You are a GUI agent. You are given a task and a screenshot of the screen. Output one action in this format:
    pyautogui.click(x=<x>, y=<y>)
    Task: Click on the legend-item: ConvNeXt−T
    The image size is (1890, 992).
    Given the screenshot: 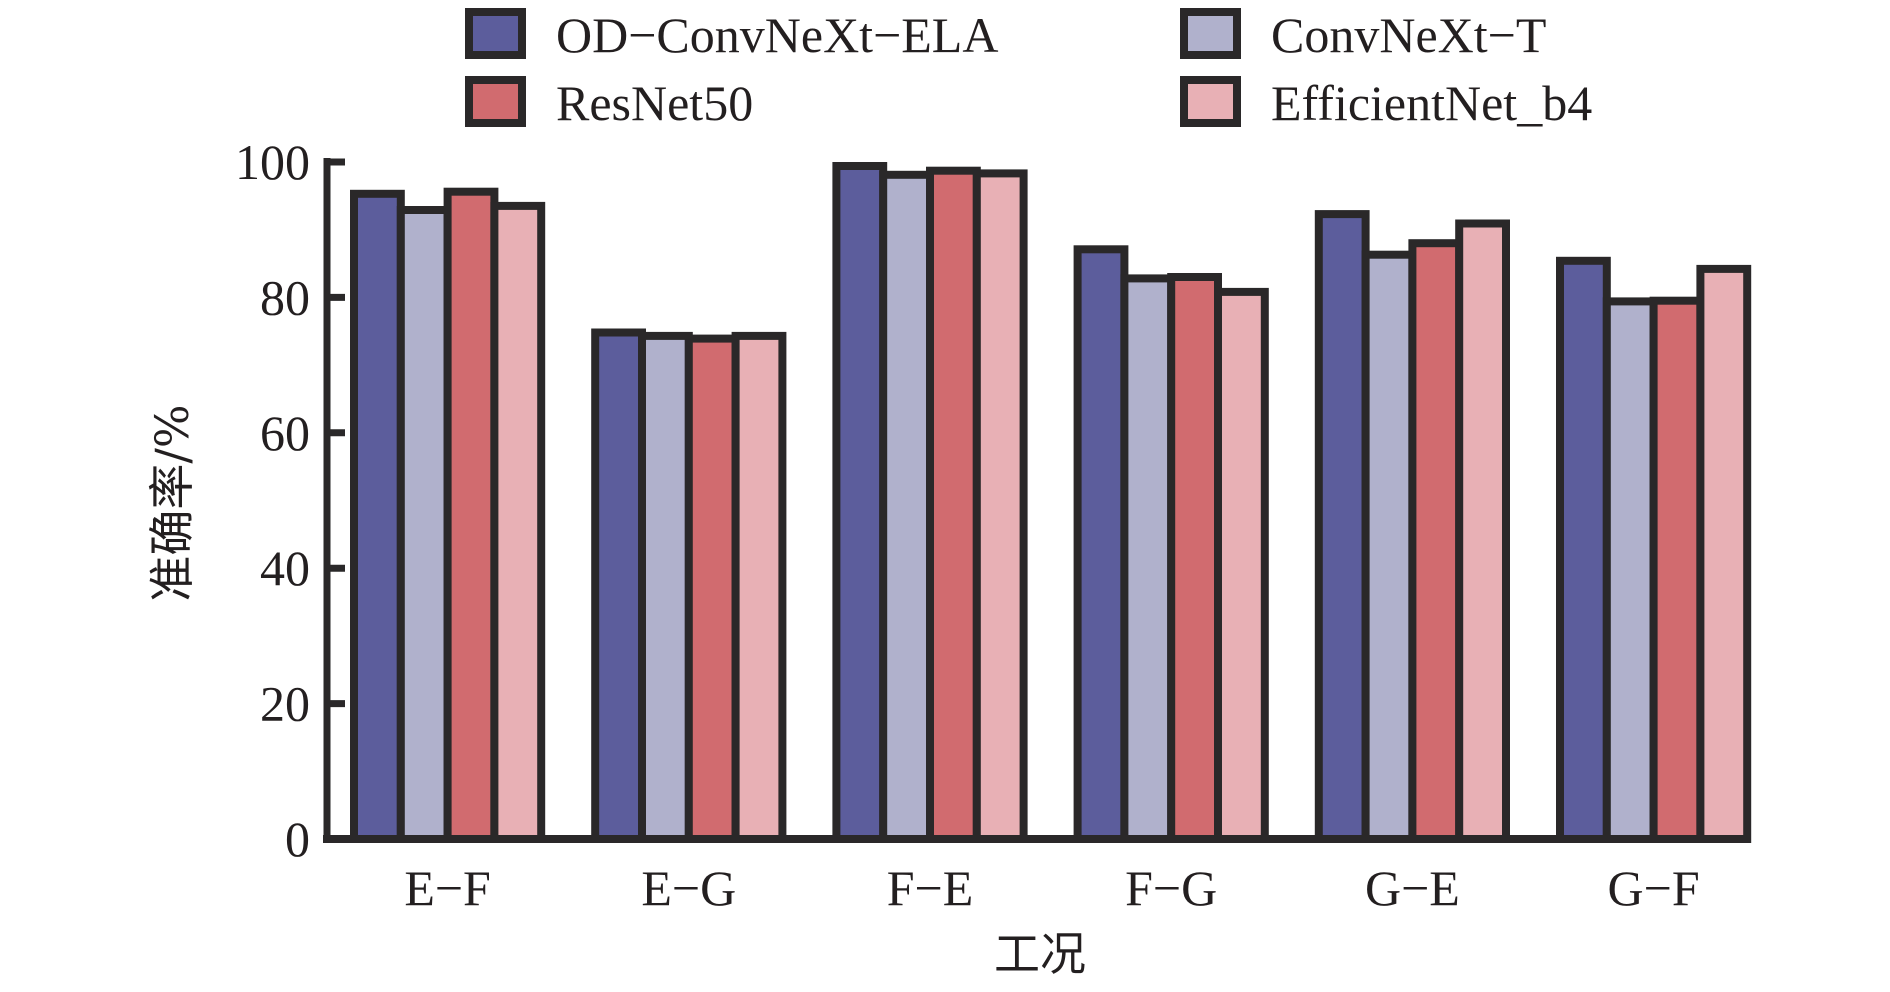 What is the action you would take?
    pyautogui.click(x=1363, y=35)
    